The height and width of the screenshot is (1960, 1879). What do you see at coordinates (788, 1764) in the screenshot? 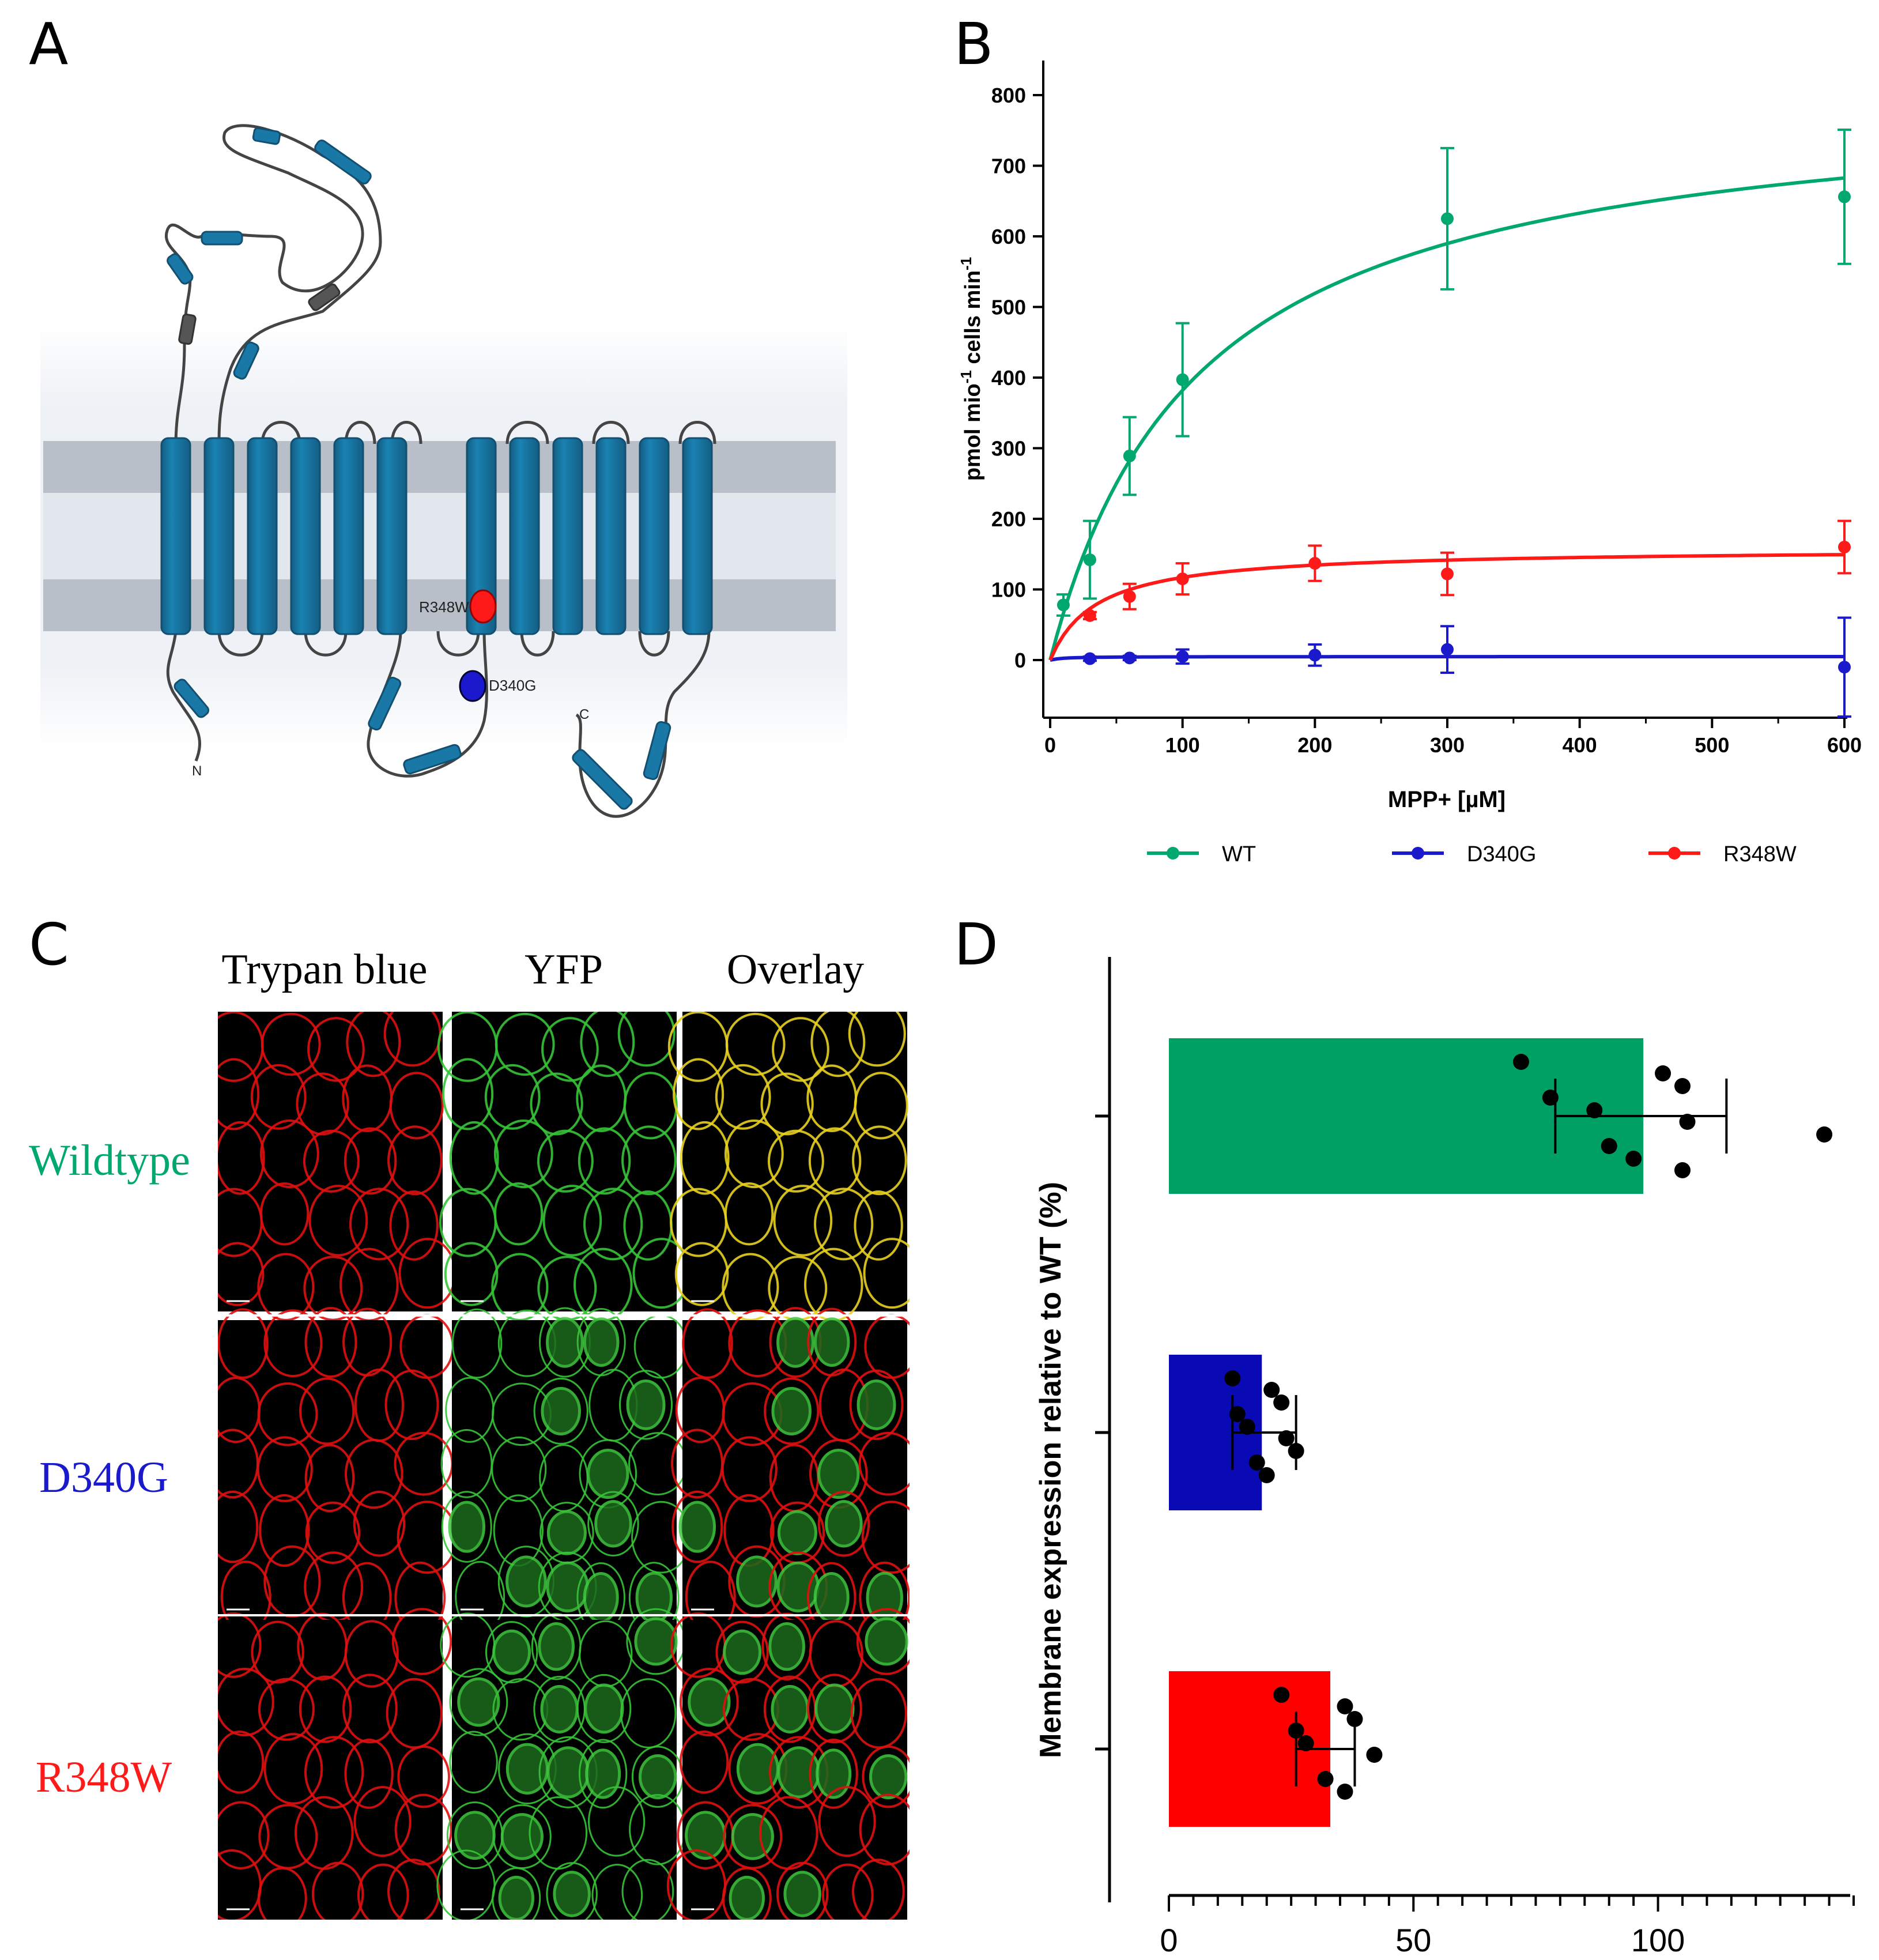
I see `micrograph-r348w-overlay` at bounding box center [788, 1764].